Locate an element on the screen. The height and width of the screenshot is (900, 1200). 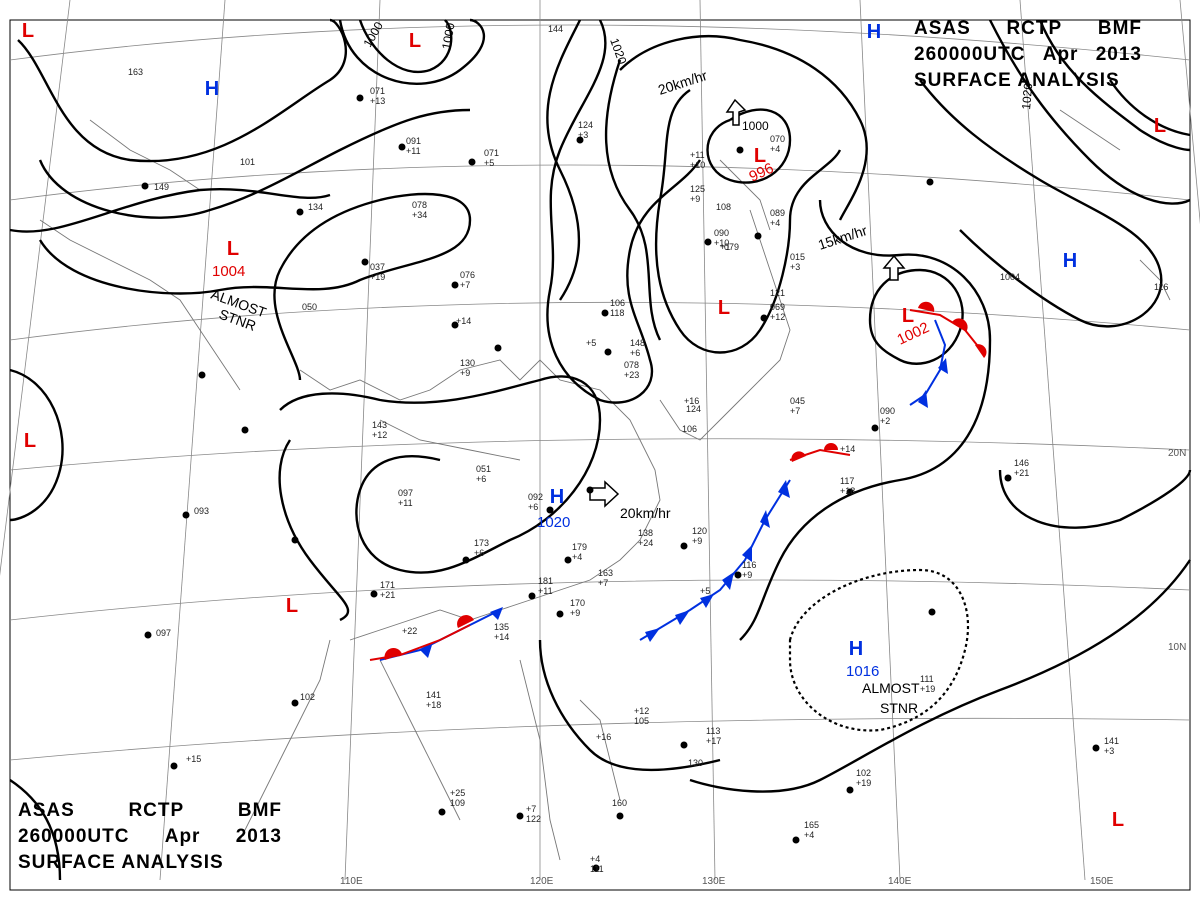
station-value: 148 is located at coordinates (637, 343).